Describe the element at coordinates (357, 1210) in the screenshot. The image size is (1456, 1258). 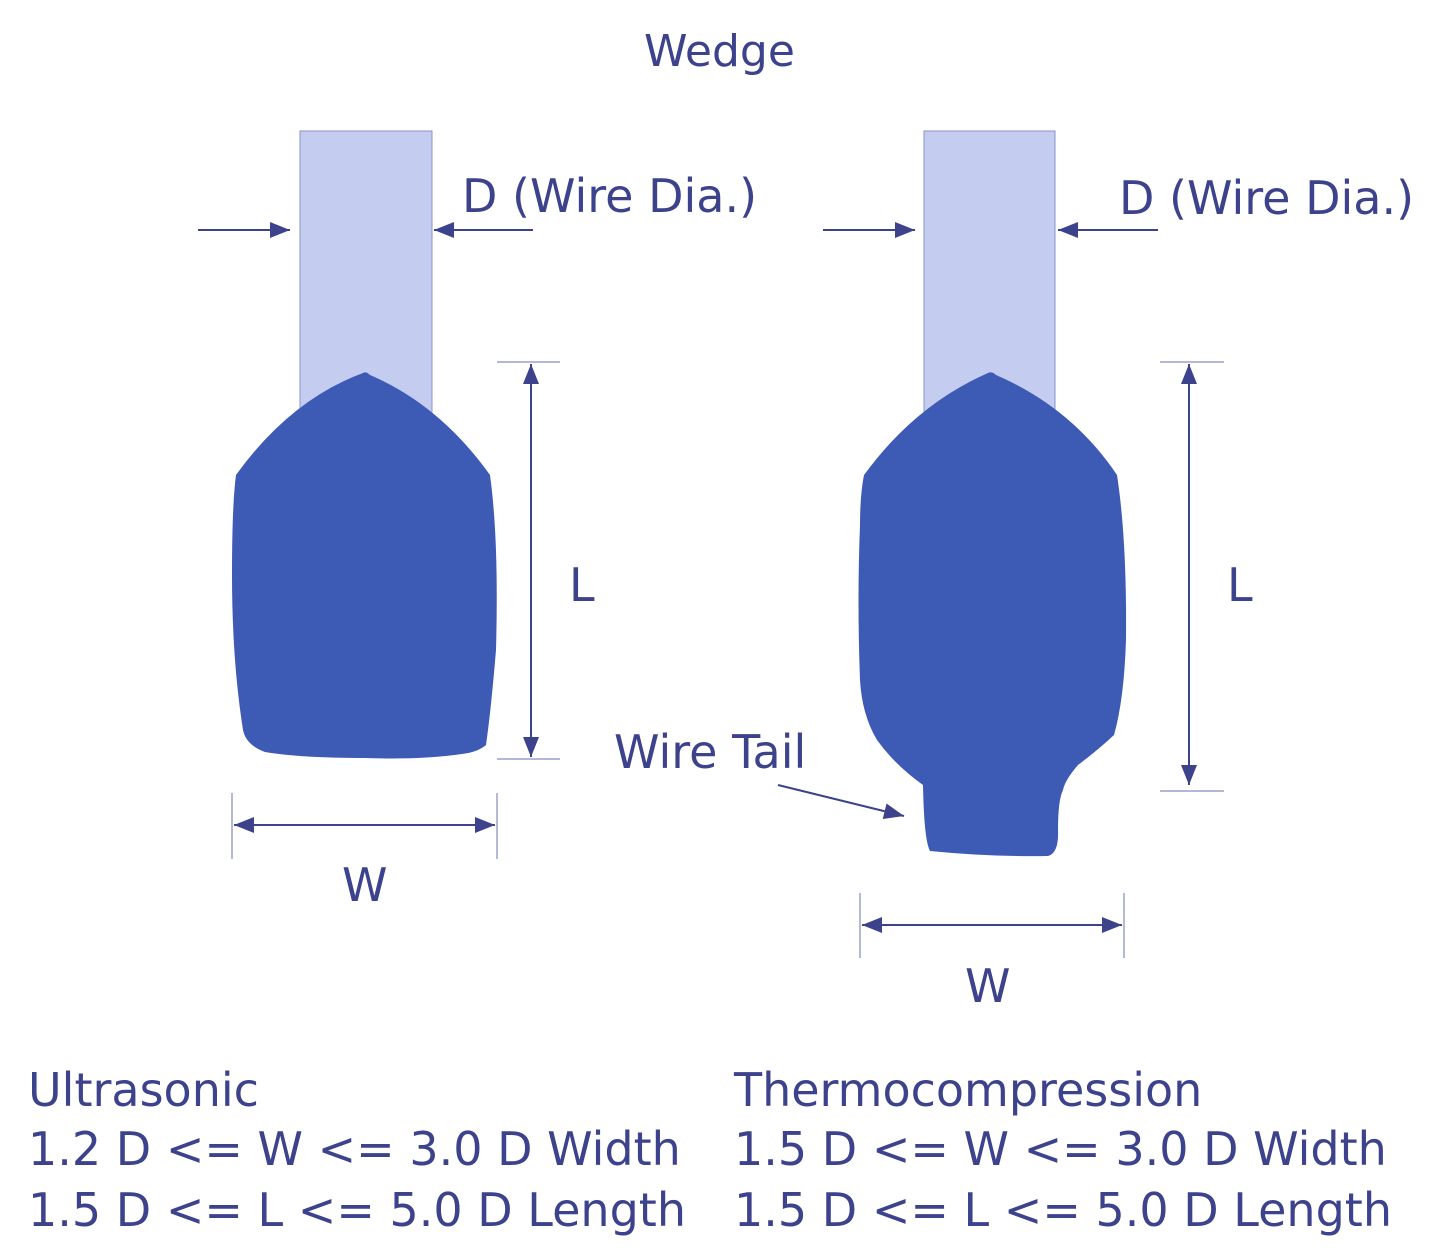
I see `ultrasonic-length-rule: 1.5 D <= L <= 5.0 D Length` at that location.